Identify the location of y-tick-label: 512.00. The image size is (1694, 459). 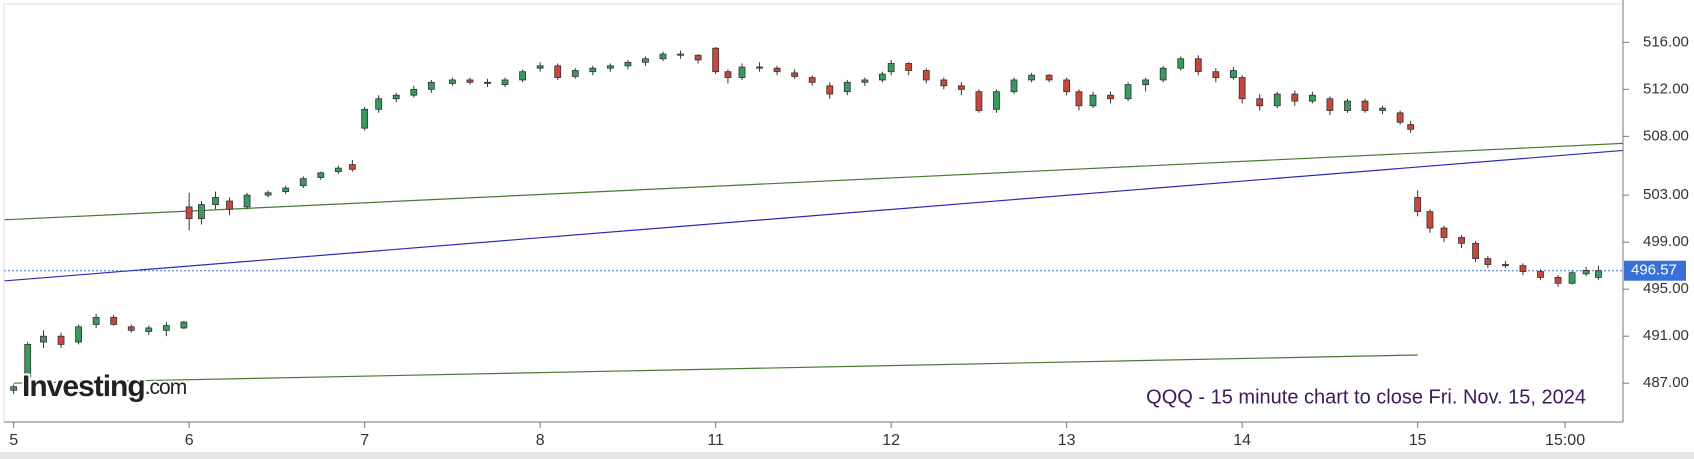
(1666, 88).